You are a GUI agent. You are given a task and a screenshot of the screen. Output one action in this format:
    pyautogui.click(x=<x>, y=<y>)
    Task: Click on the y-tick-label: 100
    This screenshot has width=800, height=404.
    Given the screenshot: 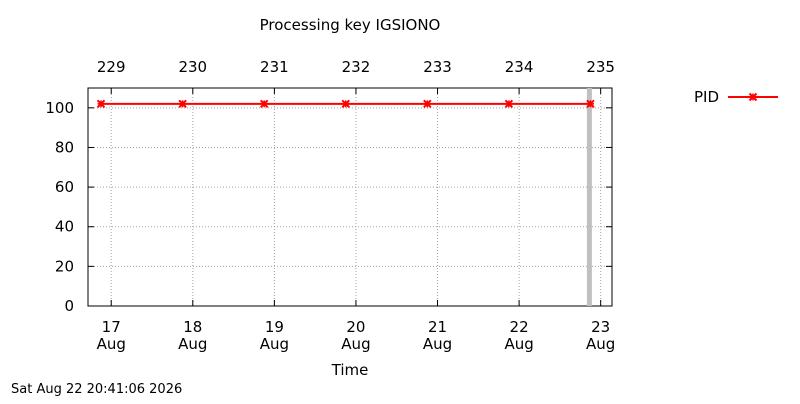 What is the action you would take?
    pyautogui.click(x=59, y=108)
    